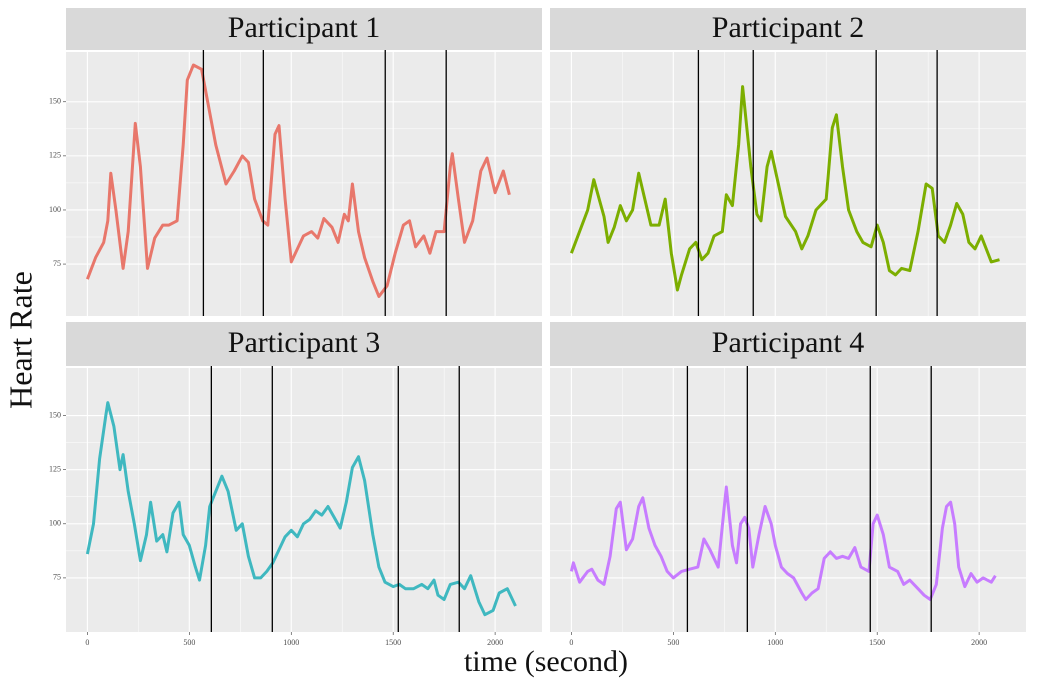 Image resolution: width=1058 pixels, height=696 pixels. I want to click on panel-title: Participant 1, so click(304, 27).